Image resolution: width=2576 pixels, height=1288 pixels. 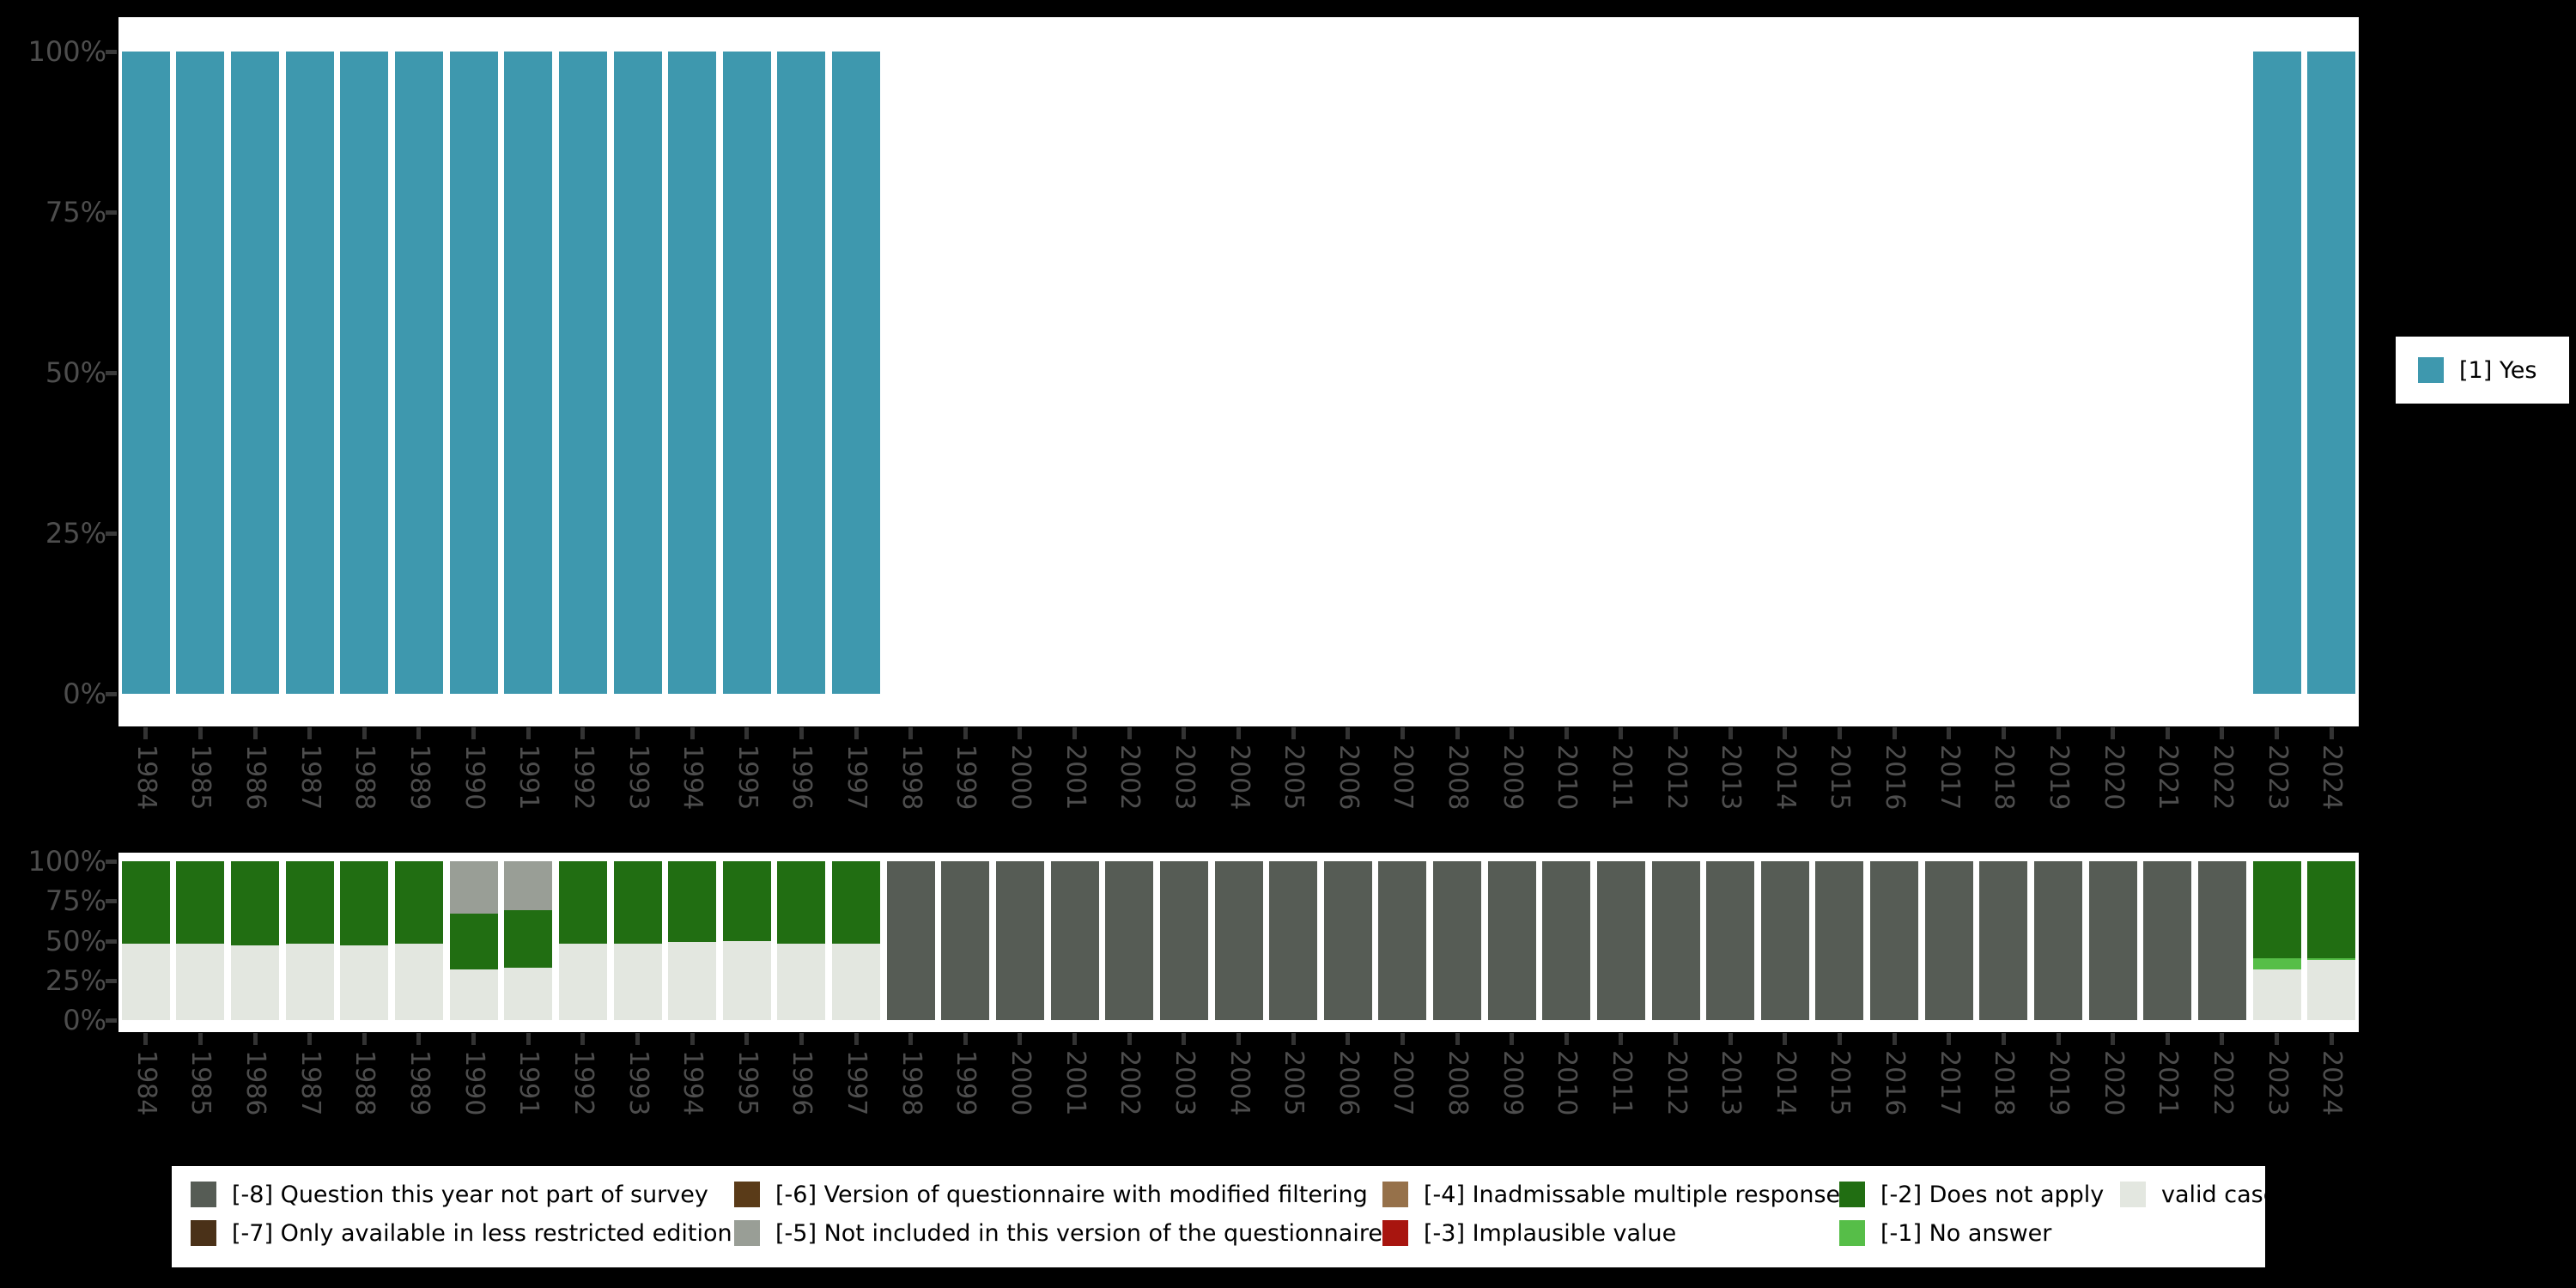 I want to click on bar-1989, so click(x=419, y=940).